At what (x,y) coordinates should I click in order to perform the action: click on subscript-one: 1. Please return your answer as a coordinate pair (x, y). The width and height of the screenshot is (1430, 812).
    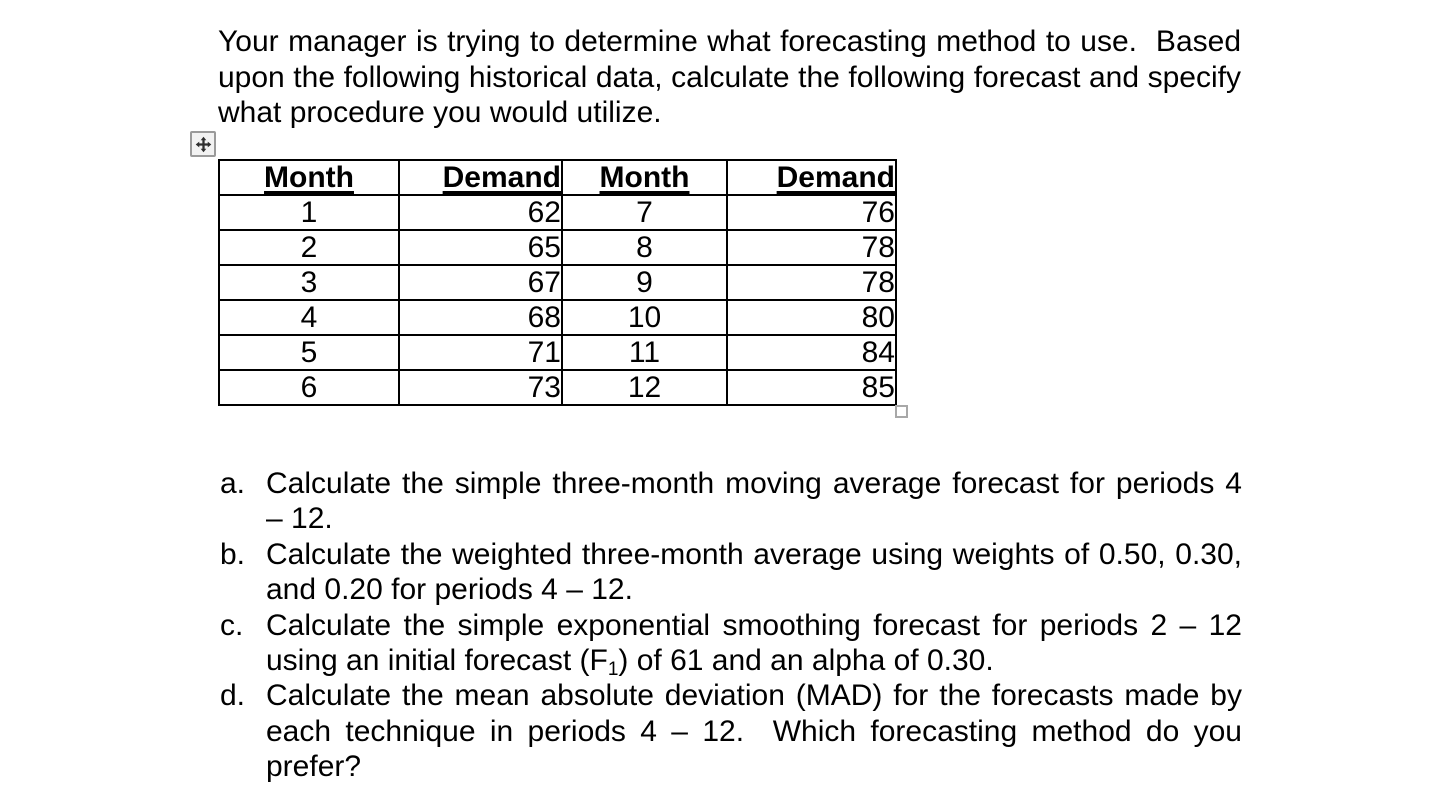
    Looking at the image, I should click on (613, 670).